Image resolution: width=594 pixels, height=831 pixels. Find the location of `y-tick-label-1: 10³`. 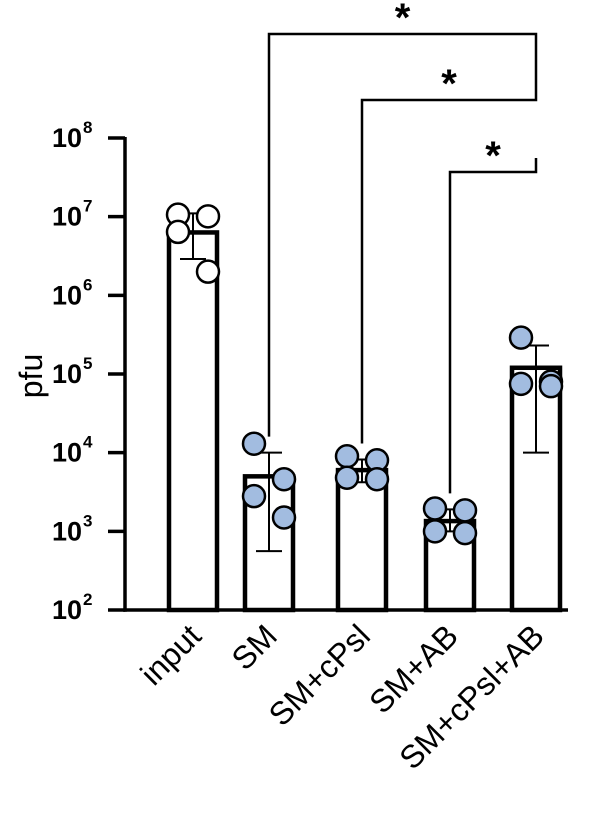

y-tick-label-1: 10³ is located at coordinates (72, 528).